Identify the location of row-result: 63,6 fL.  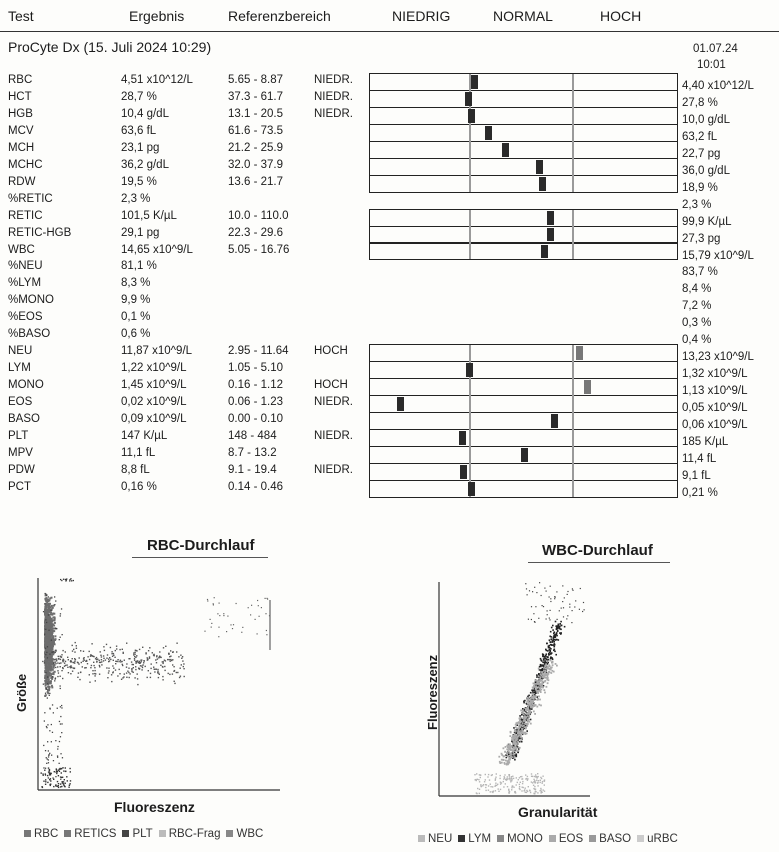
(139, 130).